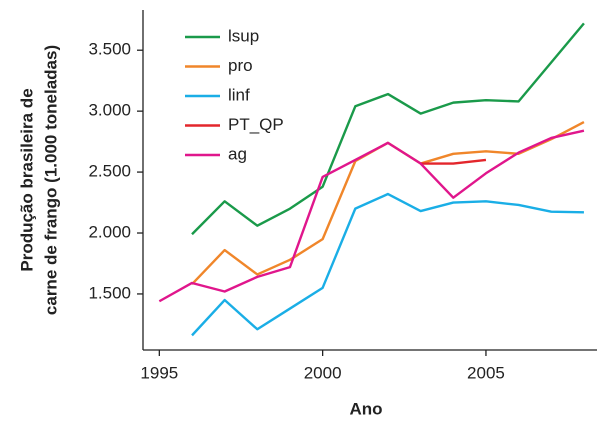 This screenshot has width=597, height=422. I want to click on x-tick-label: 2000, so click(323, 372).